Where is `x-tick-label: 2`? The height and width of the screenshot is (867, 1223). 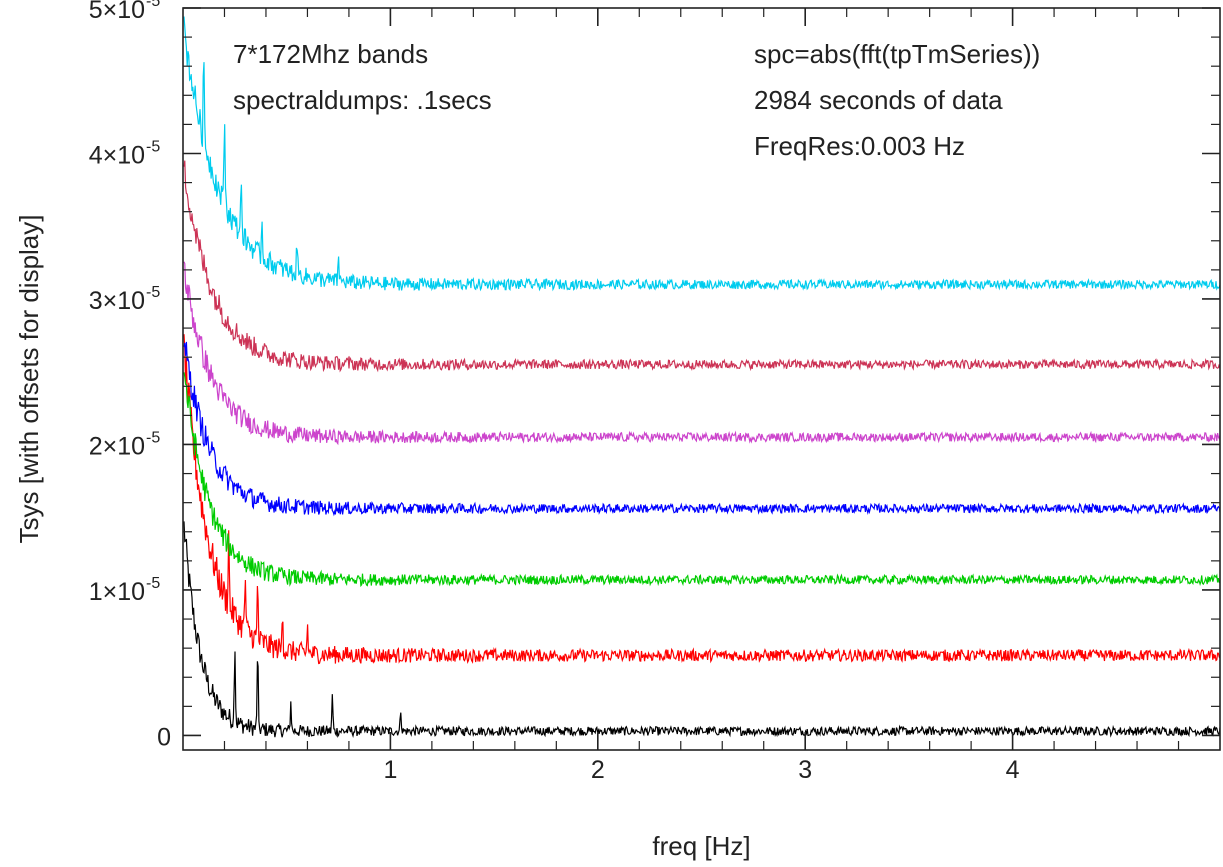 x-tick-label: 2 is located at coordinates (598, 770).